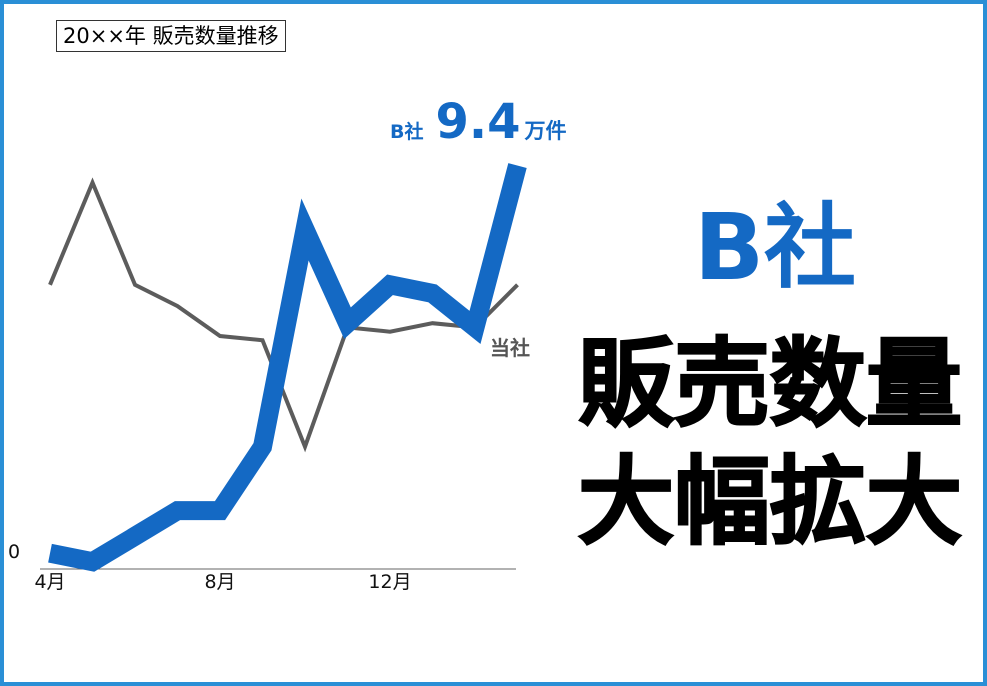 The width and height of the screenshot is (987, 686). I want to click on callout-value: 9.4, so click(477, 122).